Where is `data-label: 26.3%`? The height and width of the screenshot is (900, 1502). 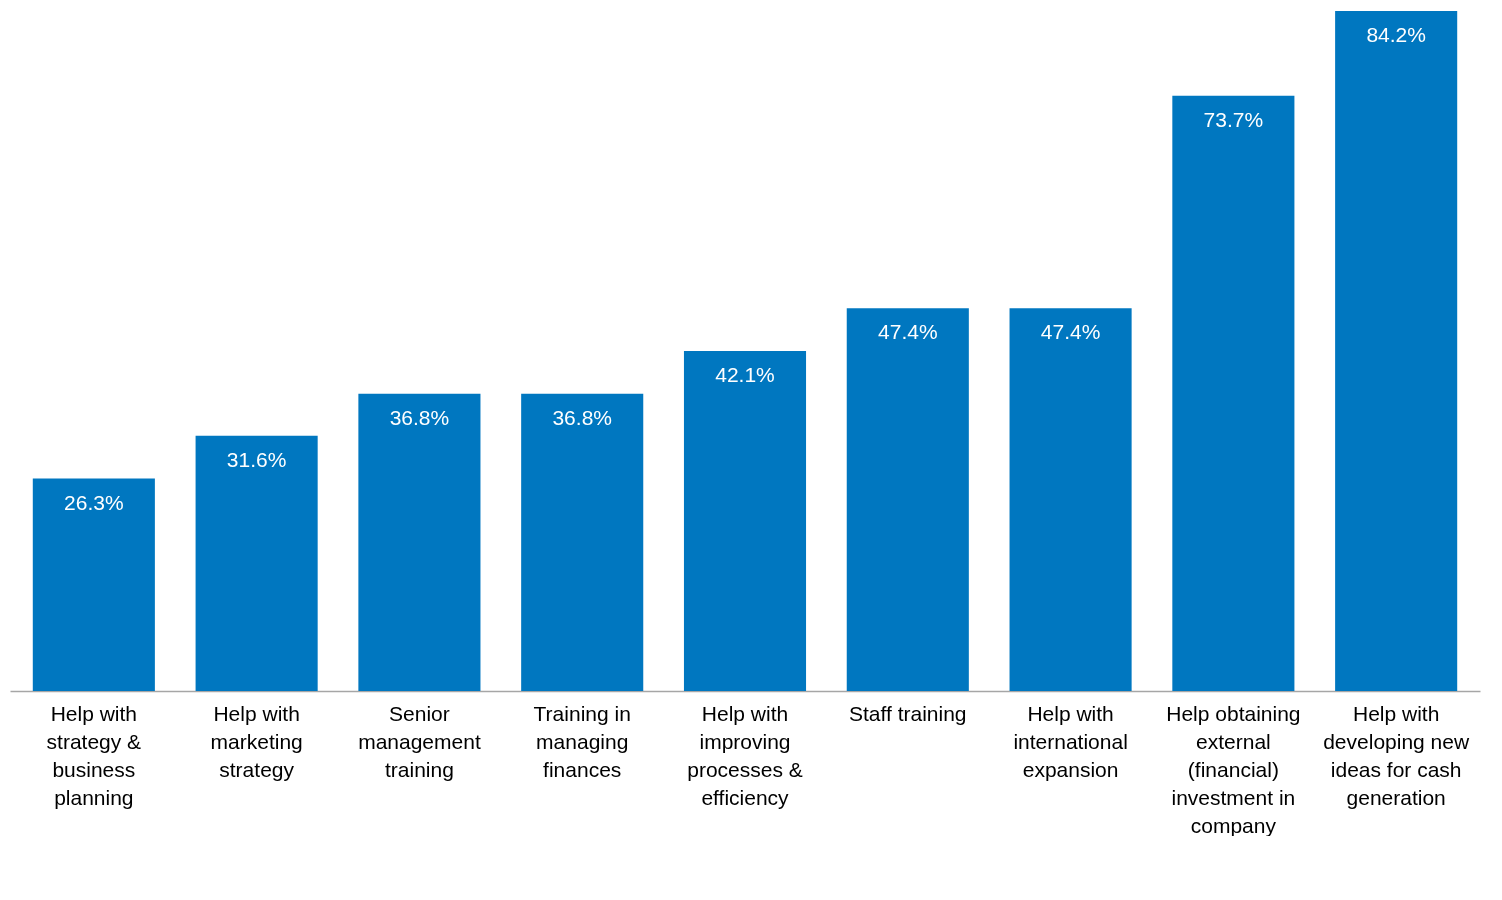
data-label: 26.3% is located at coordinates (94, 502).